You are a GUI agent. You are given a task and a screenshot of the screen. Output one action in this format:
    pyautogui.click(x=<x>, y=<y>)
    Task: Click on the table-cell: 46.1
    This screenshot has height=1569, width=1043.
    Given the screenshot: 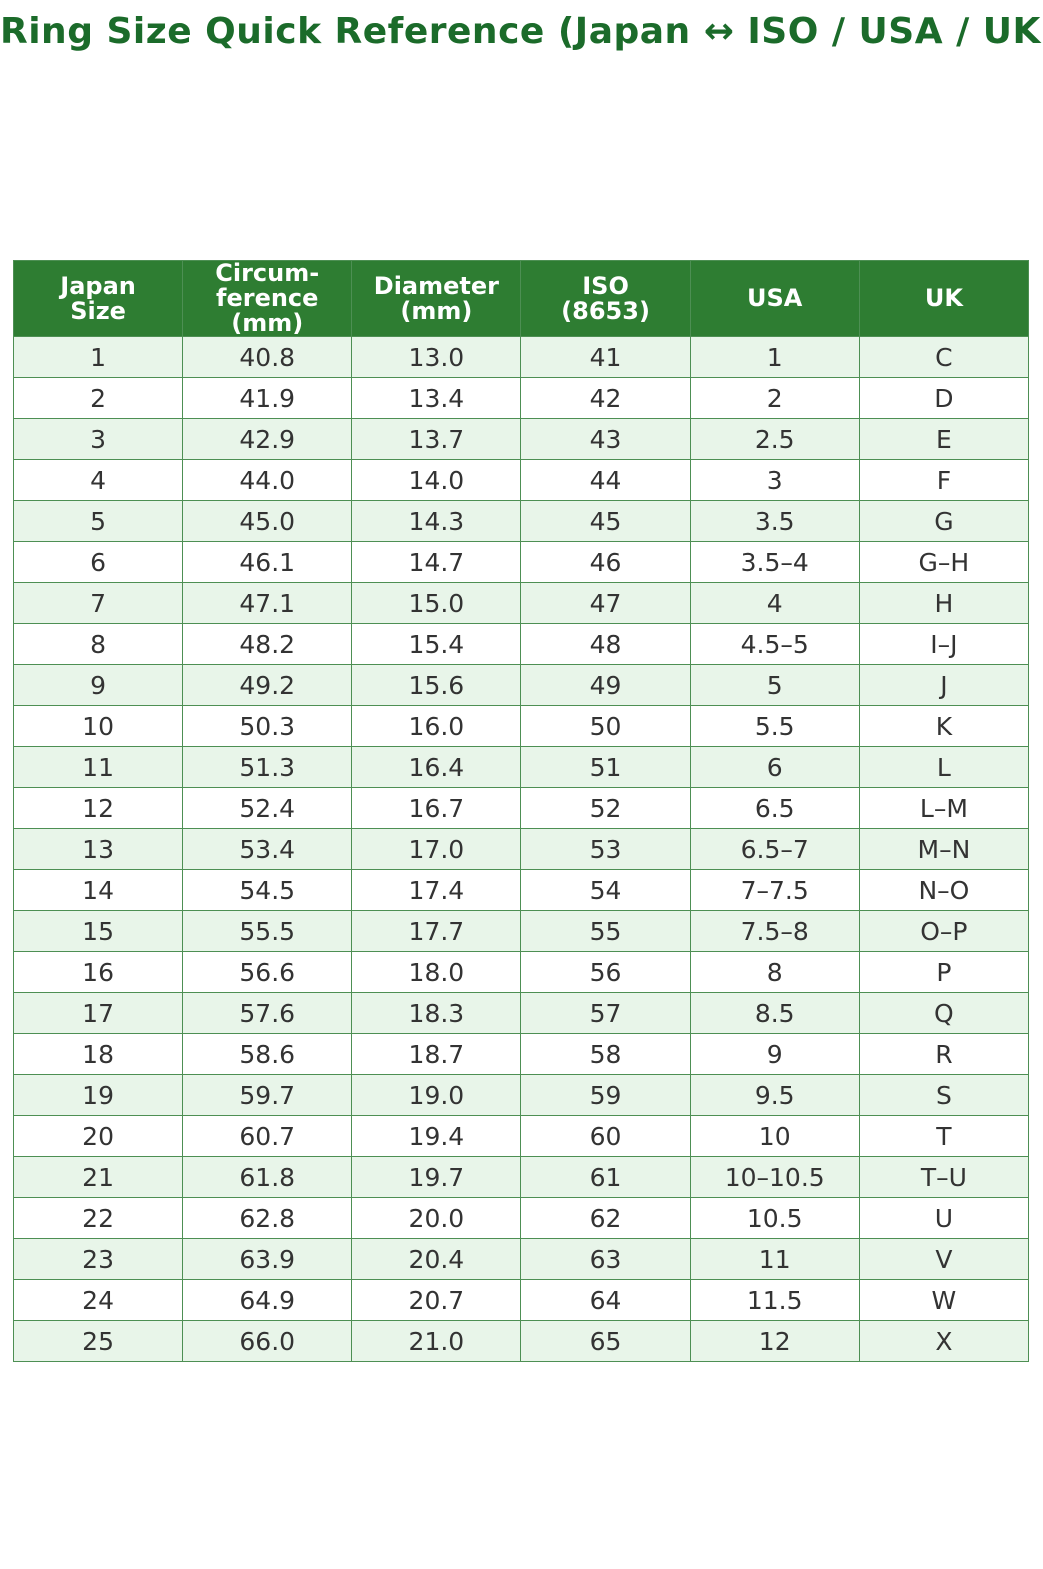 What is the action you would take?
    pyautogui.click(x=267, y=562)
    